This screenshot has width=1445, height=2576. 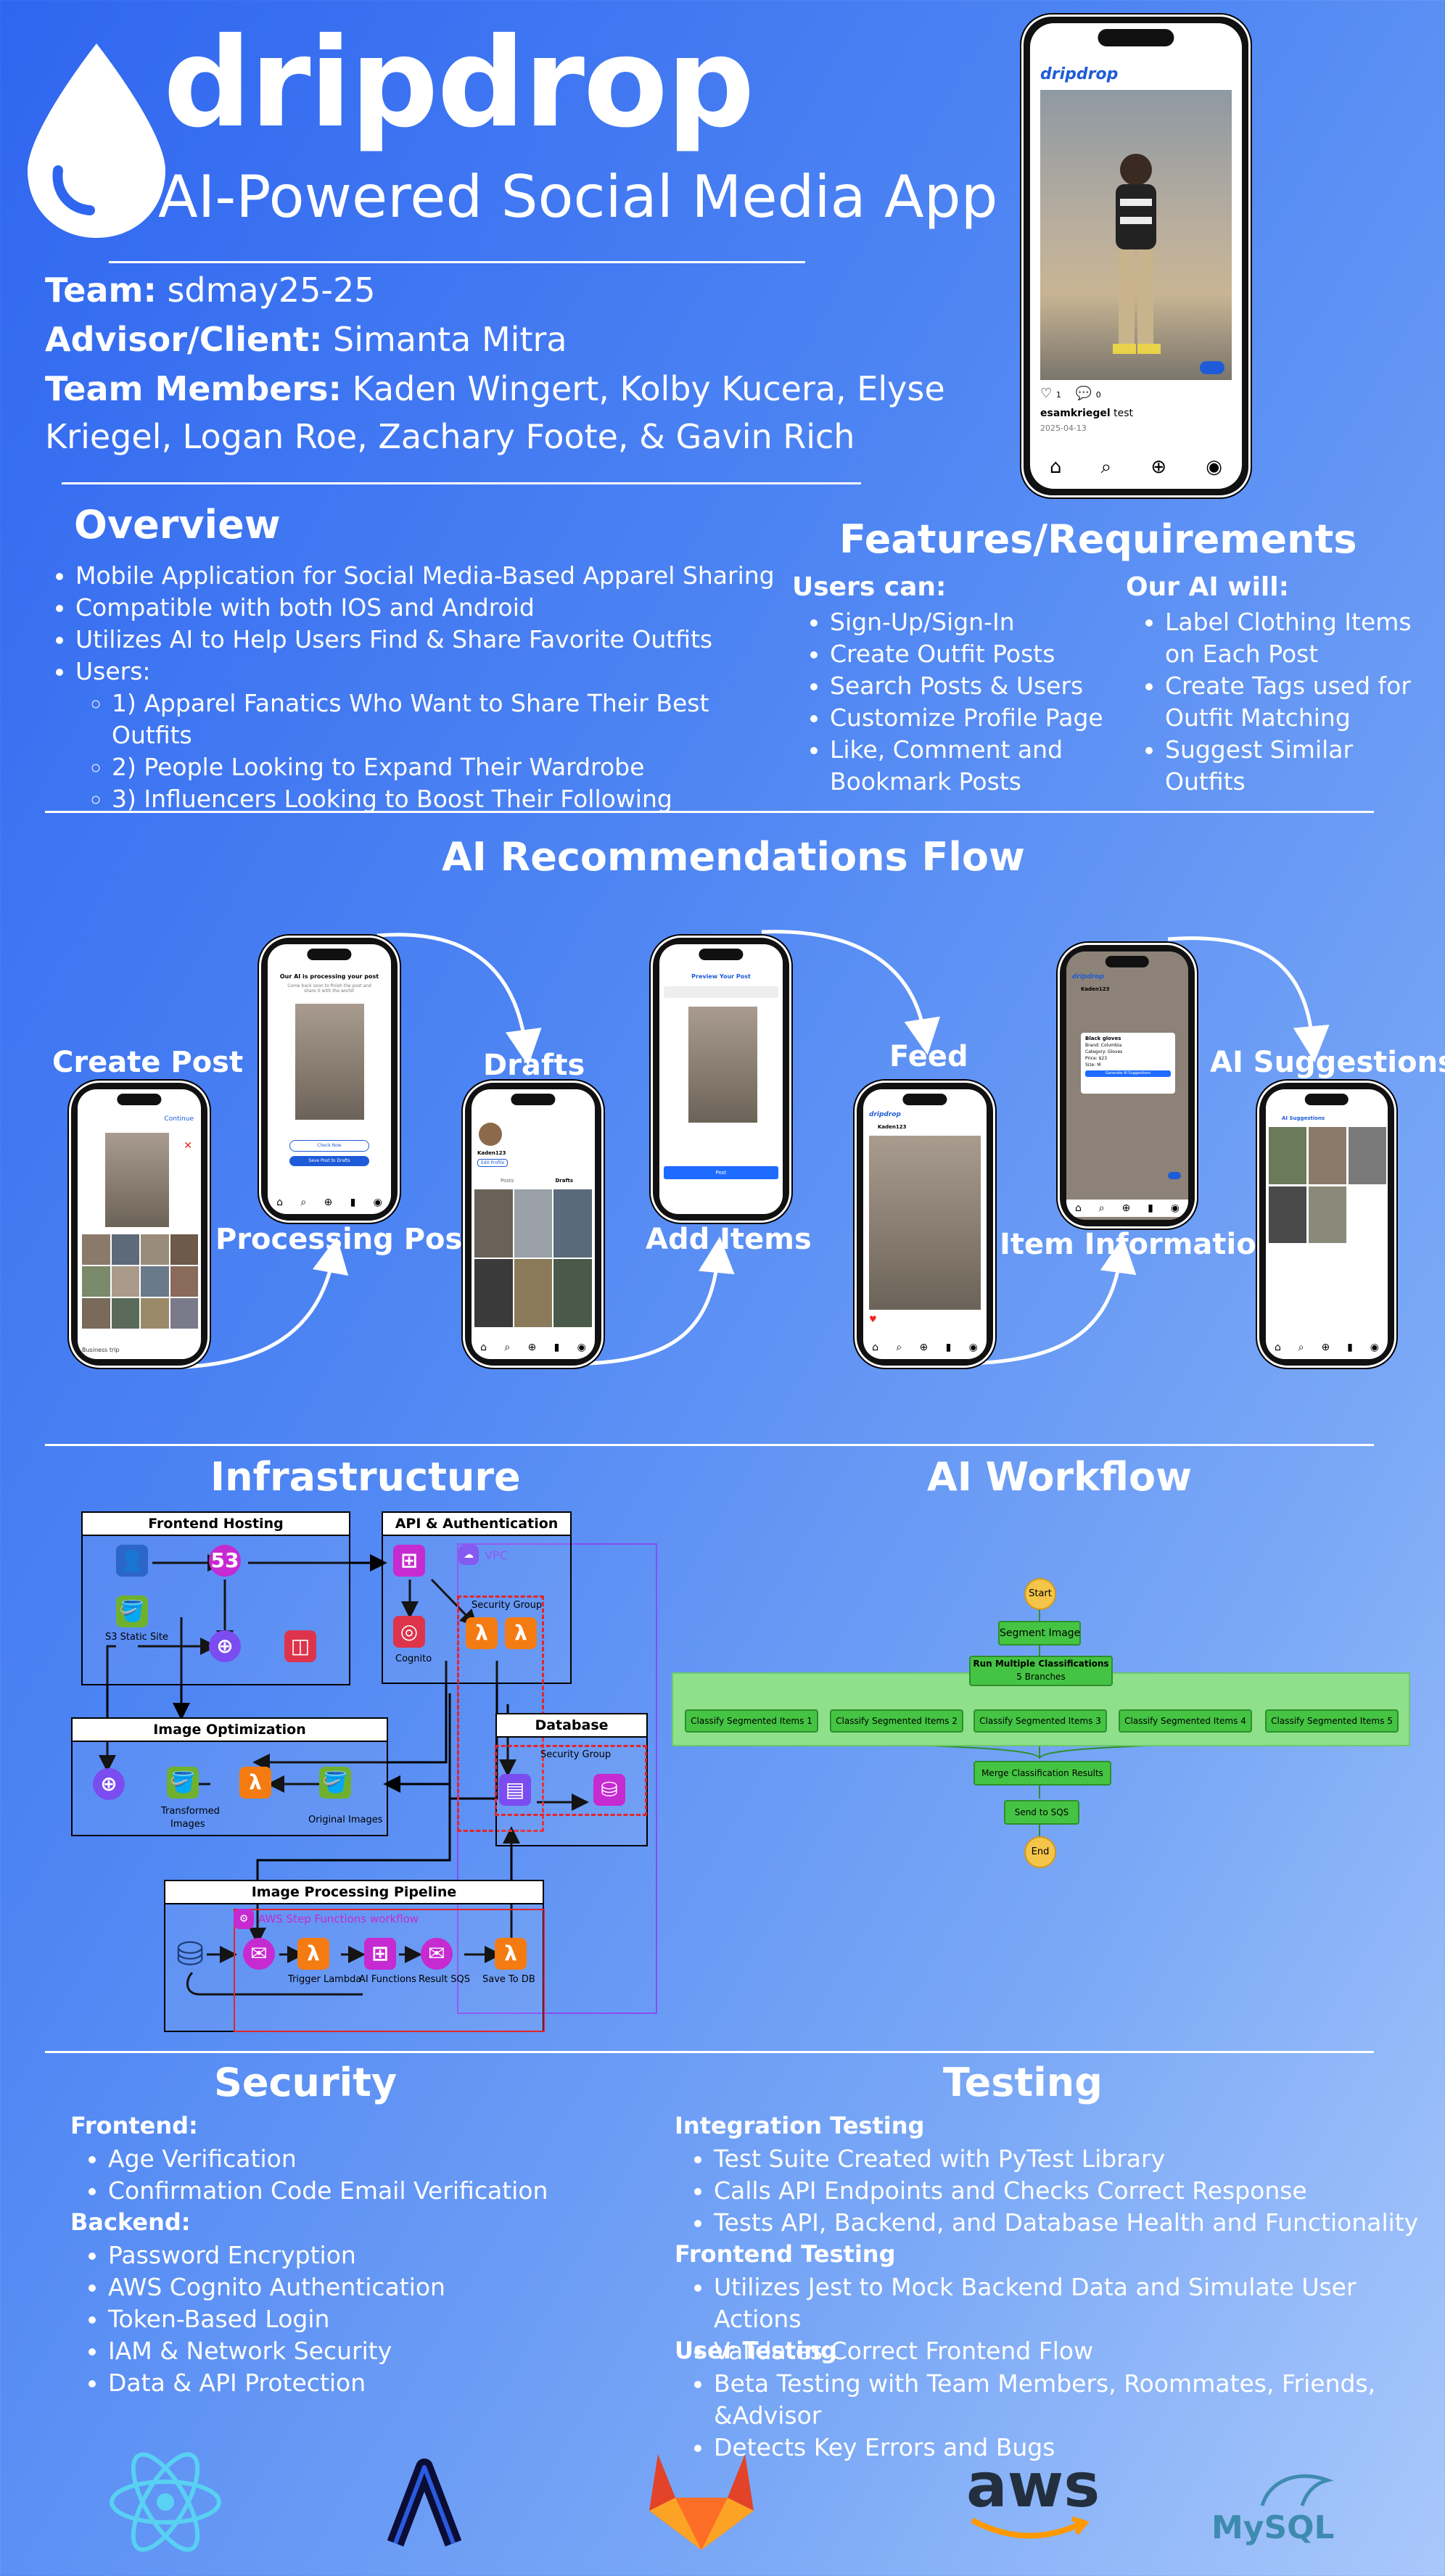 I want to click on heart-icon: ♡, so click(x=1046, y=393).